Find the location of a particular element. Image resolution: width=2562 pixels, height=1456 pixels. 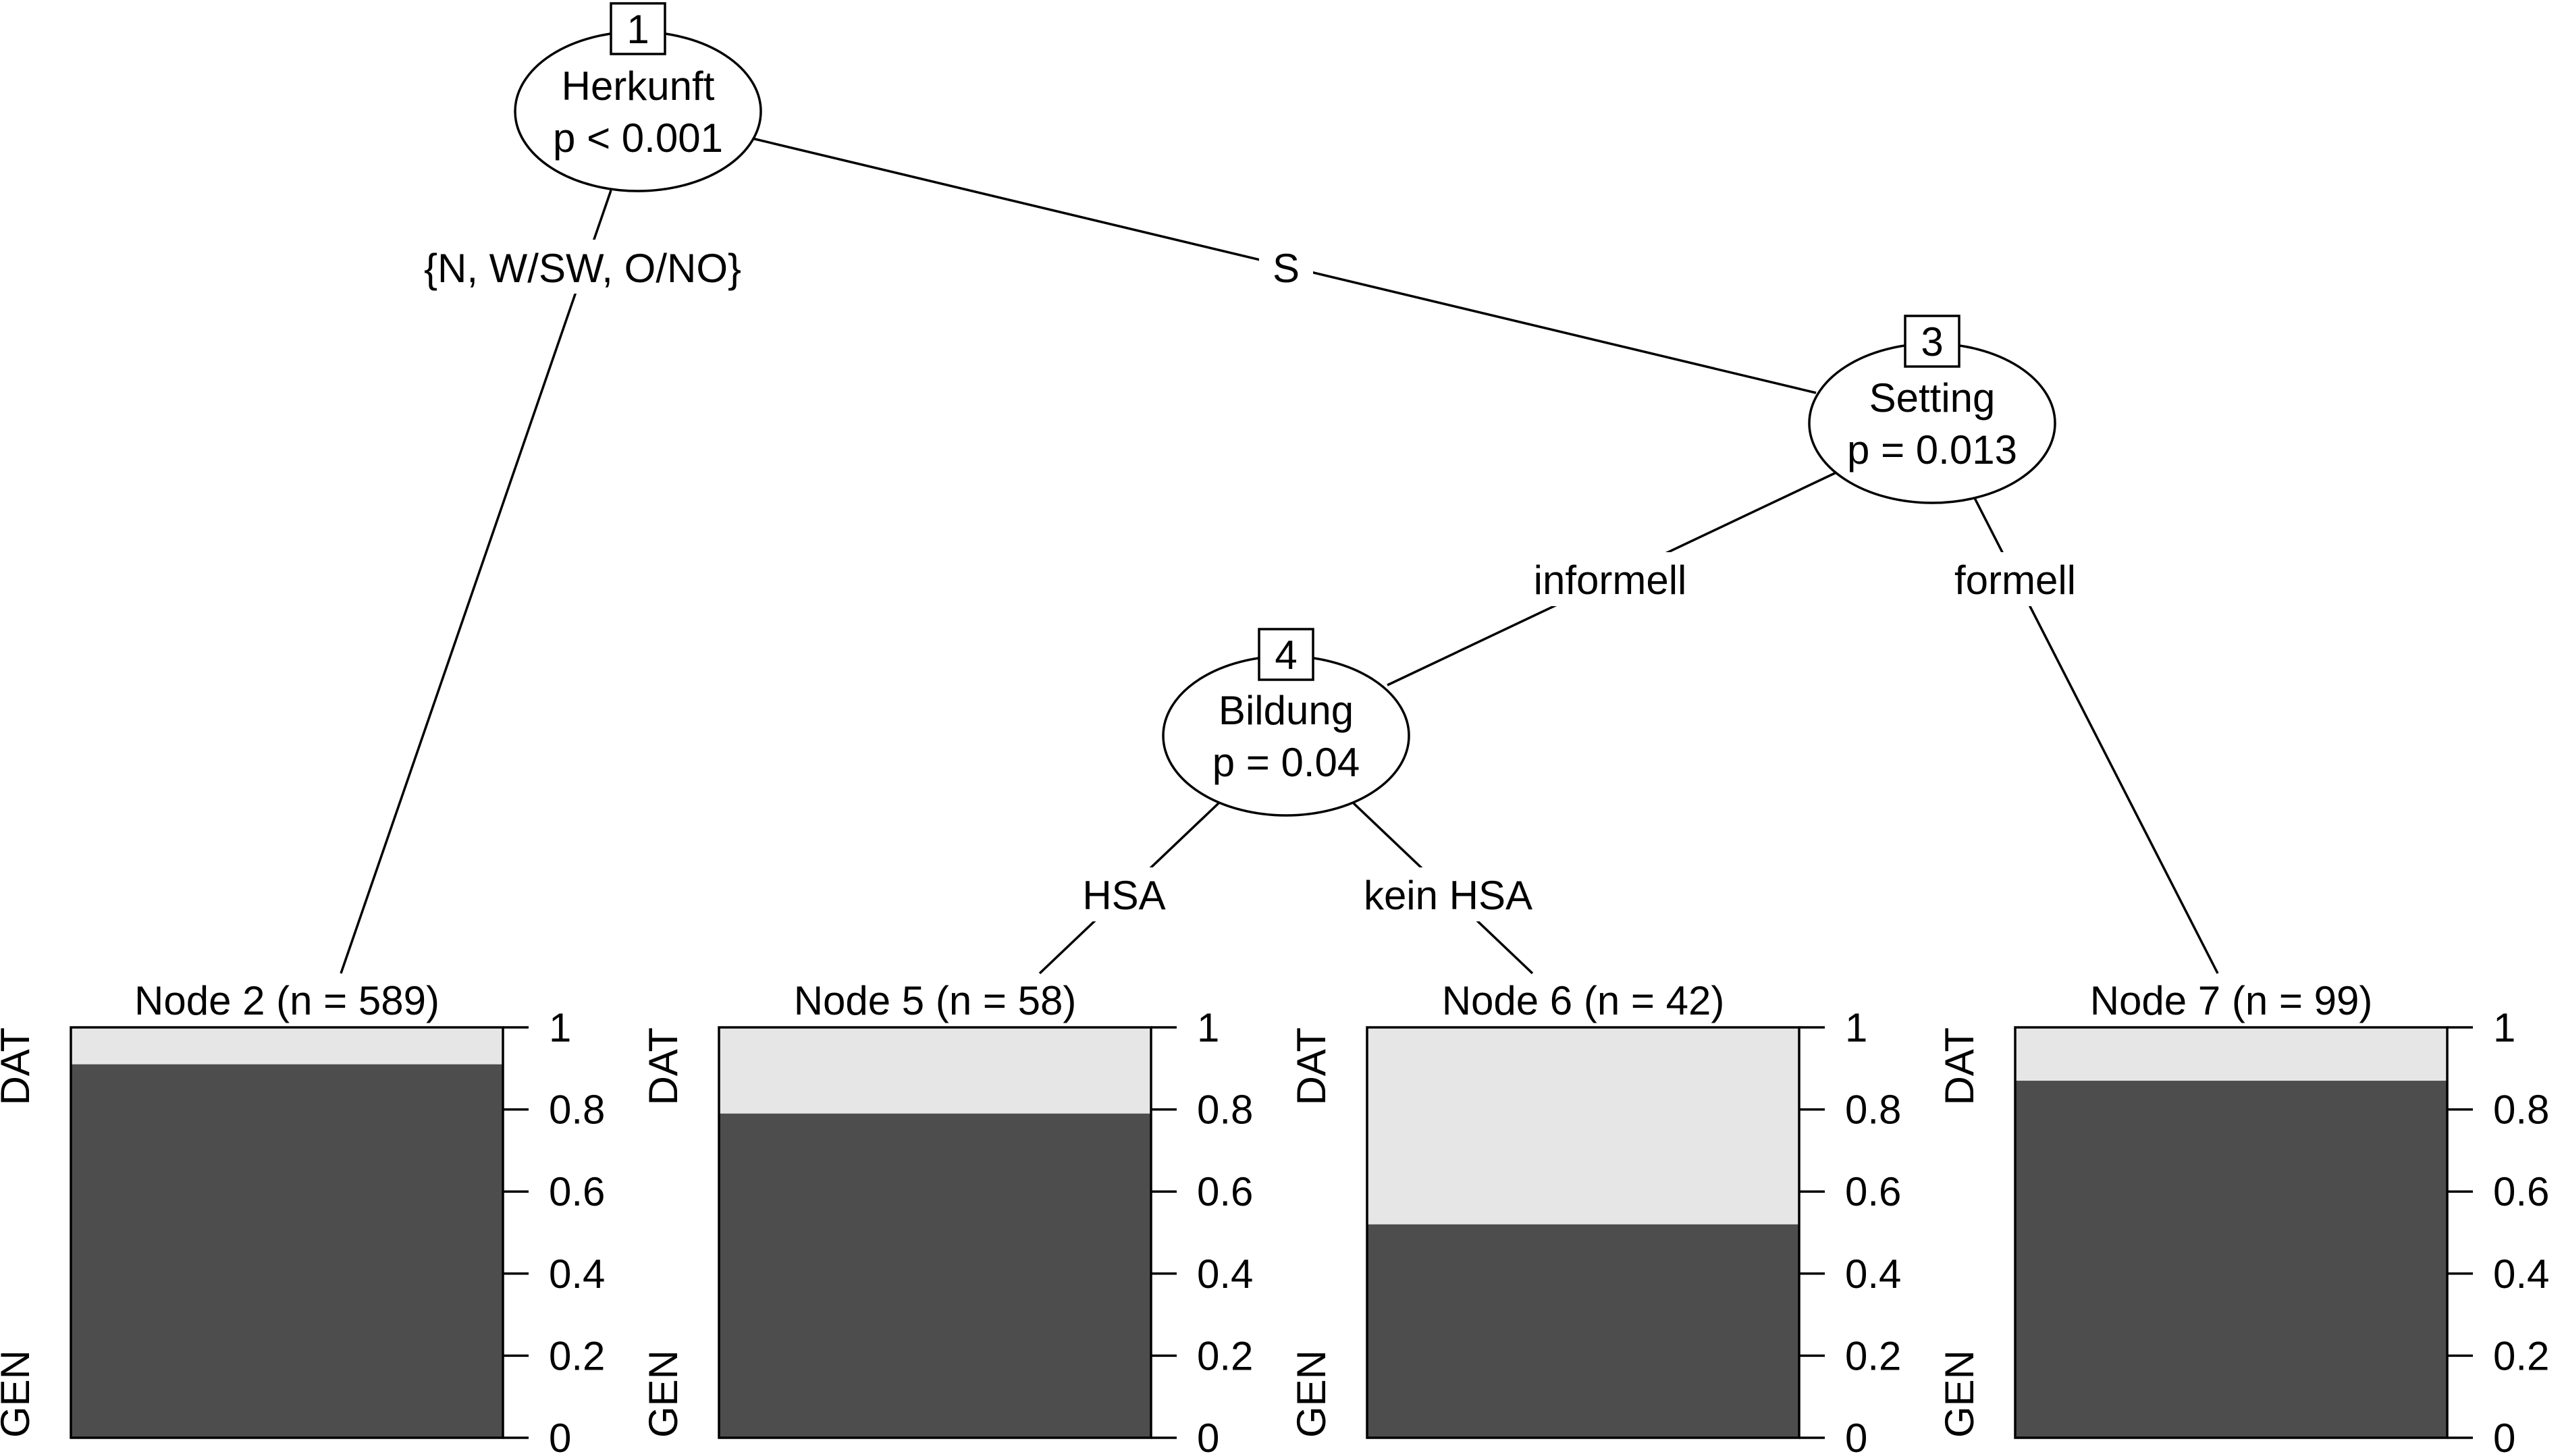

terminal-node-5: Node 5 (n = 58) DAT GEN 0 0.2 0.4 0.6 0.8 1 is located at coordinates (947, 1217).